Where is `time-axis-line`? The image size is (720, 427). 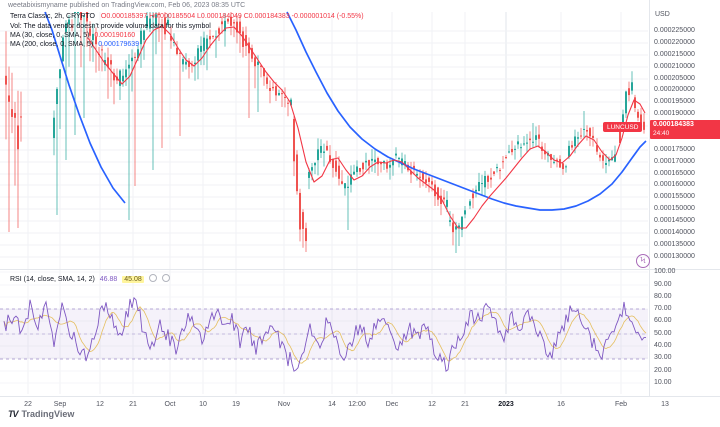
time-axis-line is located at coordinates (360, 396).